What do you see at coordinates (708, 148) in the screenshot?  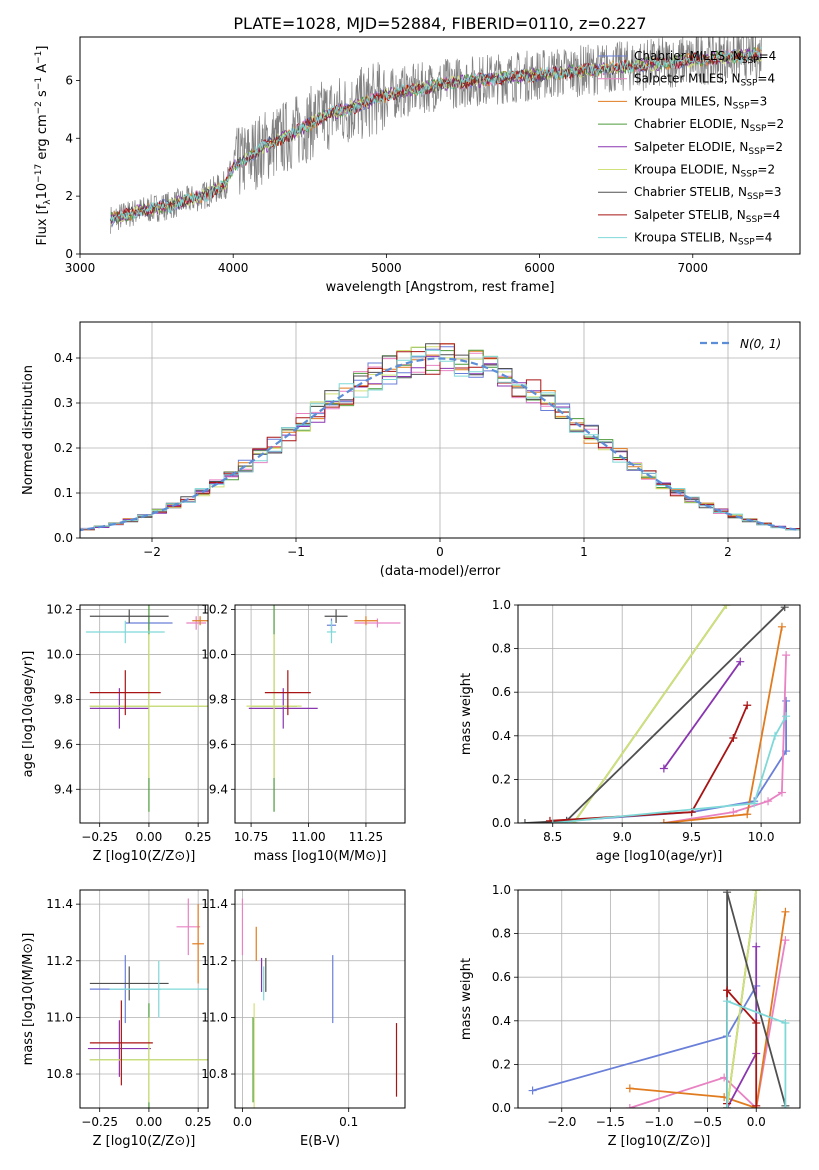 I see `legend-label-salpeter-elodie: Salpeter ELODIE, NSSP=2` at bounding box center [708, 148].